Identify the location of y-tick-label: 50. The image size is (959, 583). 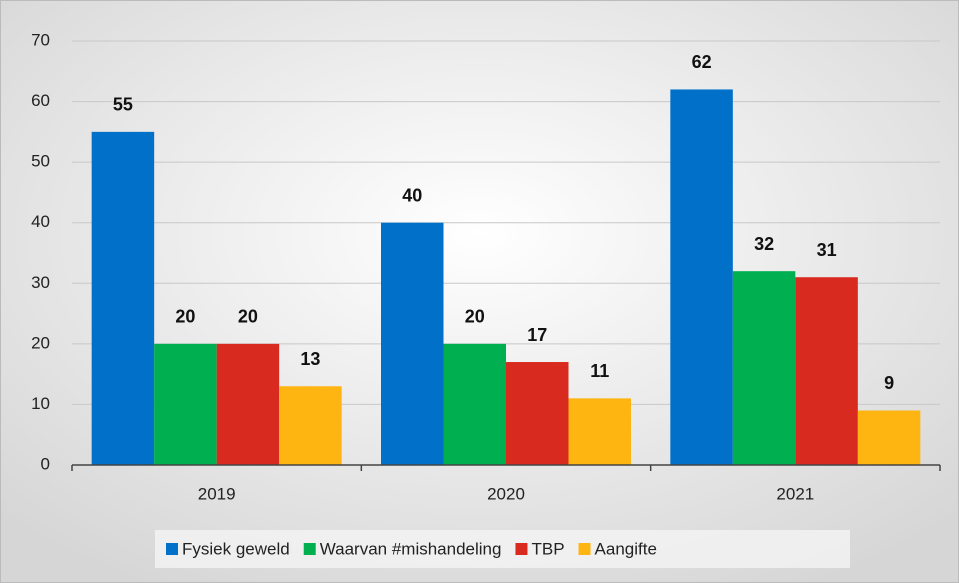
(40, 161).